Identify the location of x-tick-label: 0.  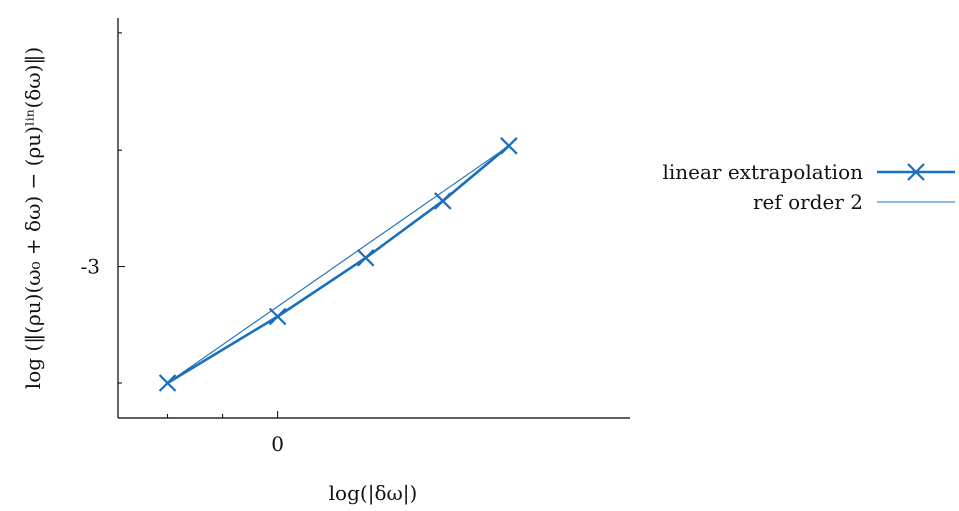
(277, 444).